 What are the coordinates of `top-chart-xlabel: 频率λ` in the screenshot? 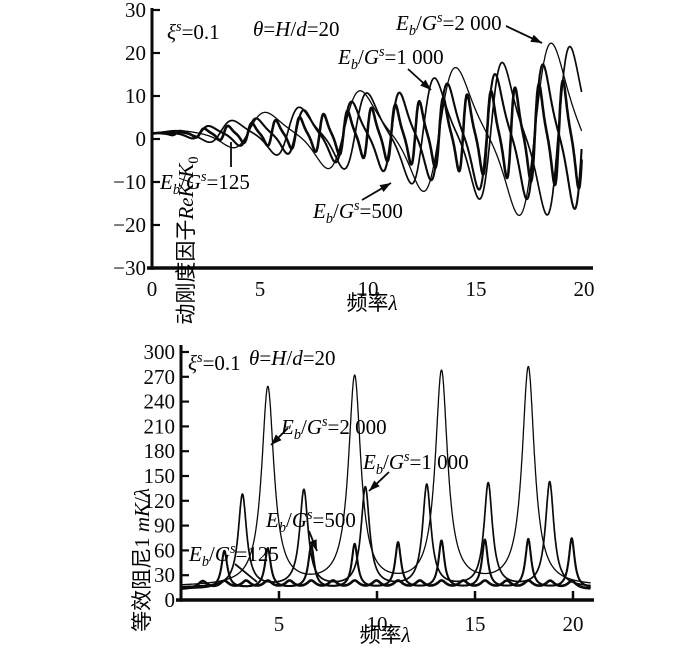 It's located at (372, 303).